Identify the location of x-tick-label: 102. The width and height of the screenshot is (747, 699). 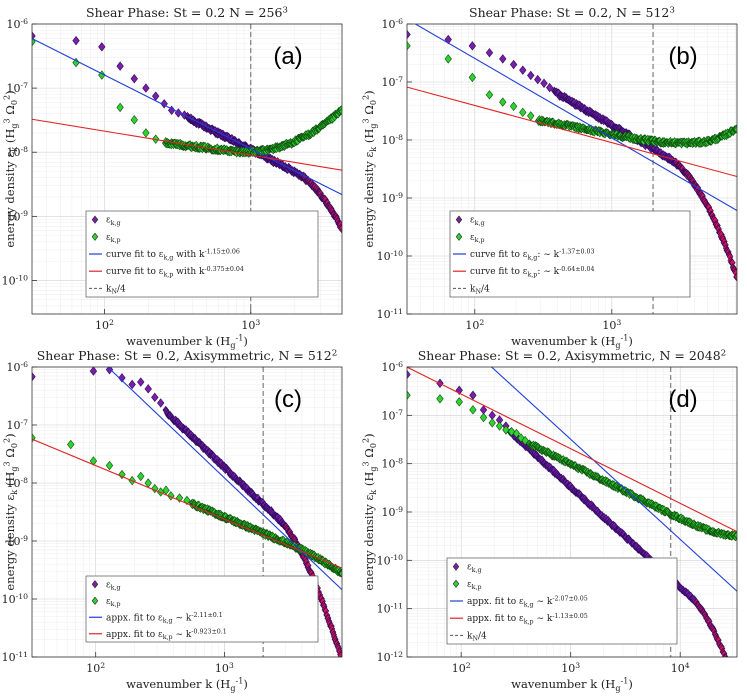
(95, 668).